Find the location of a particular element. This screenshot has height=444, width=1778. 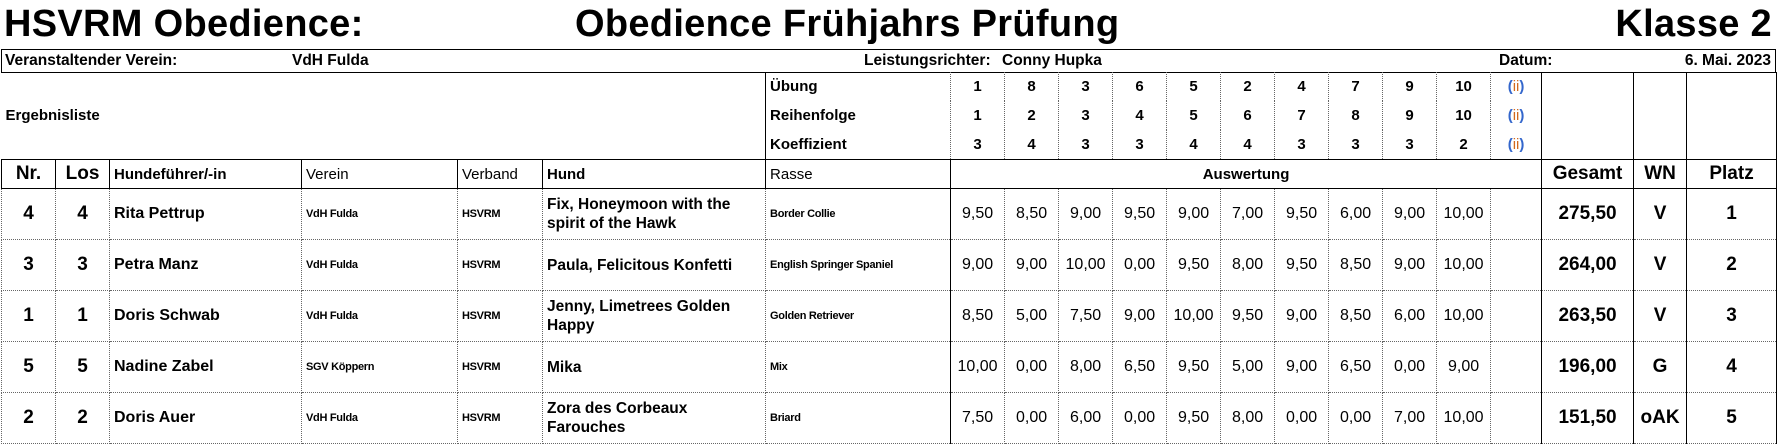

exercise-row-reihenfolge: Reihenfolge 1 2 3 4 5 6 7 8 9 10 (ii) is located at coordinates (889, 115).